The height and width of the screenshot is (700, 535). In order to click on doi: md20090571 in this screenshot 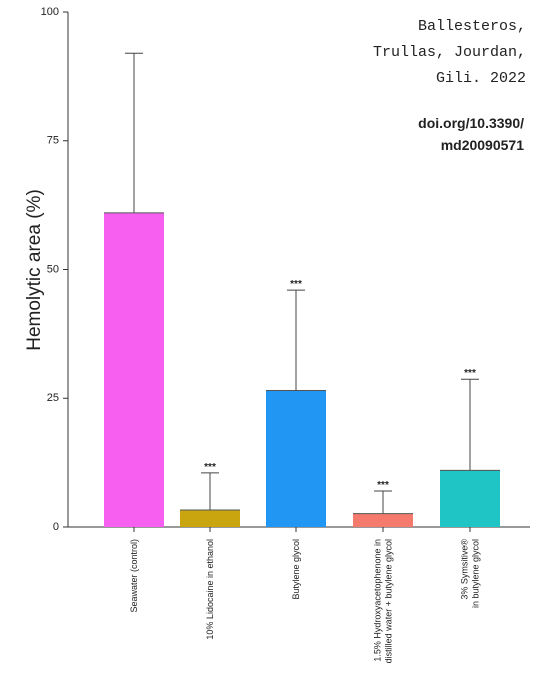, I will do `click(483, 145)`.